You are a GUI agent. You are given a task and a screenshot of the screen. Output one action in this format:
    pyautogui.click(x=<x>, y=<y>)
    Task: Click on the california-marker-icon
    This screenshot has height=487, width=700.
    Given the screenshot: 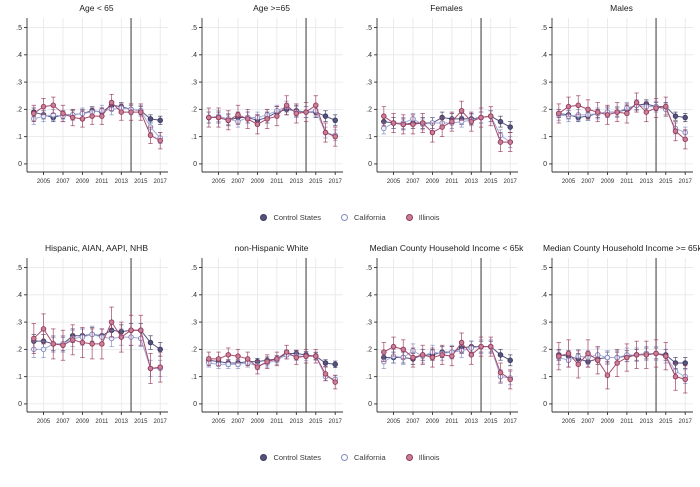 What is the action you would take?
    pyautogui.click(x=344, y=457)
    